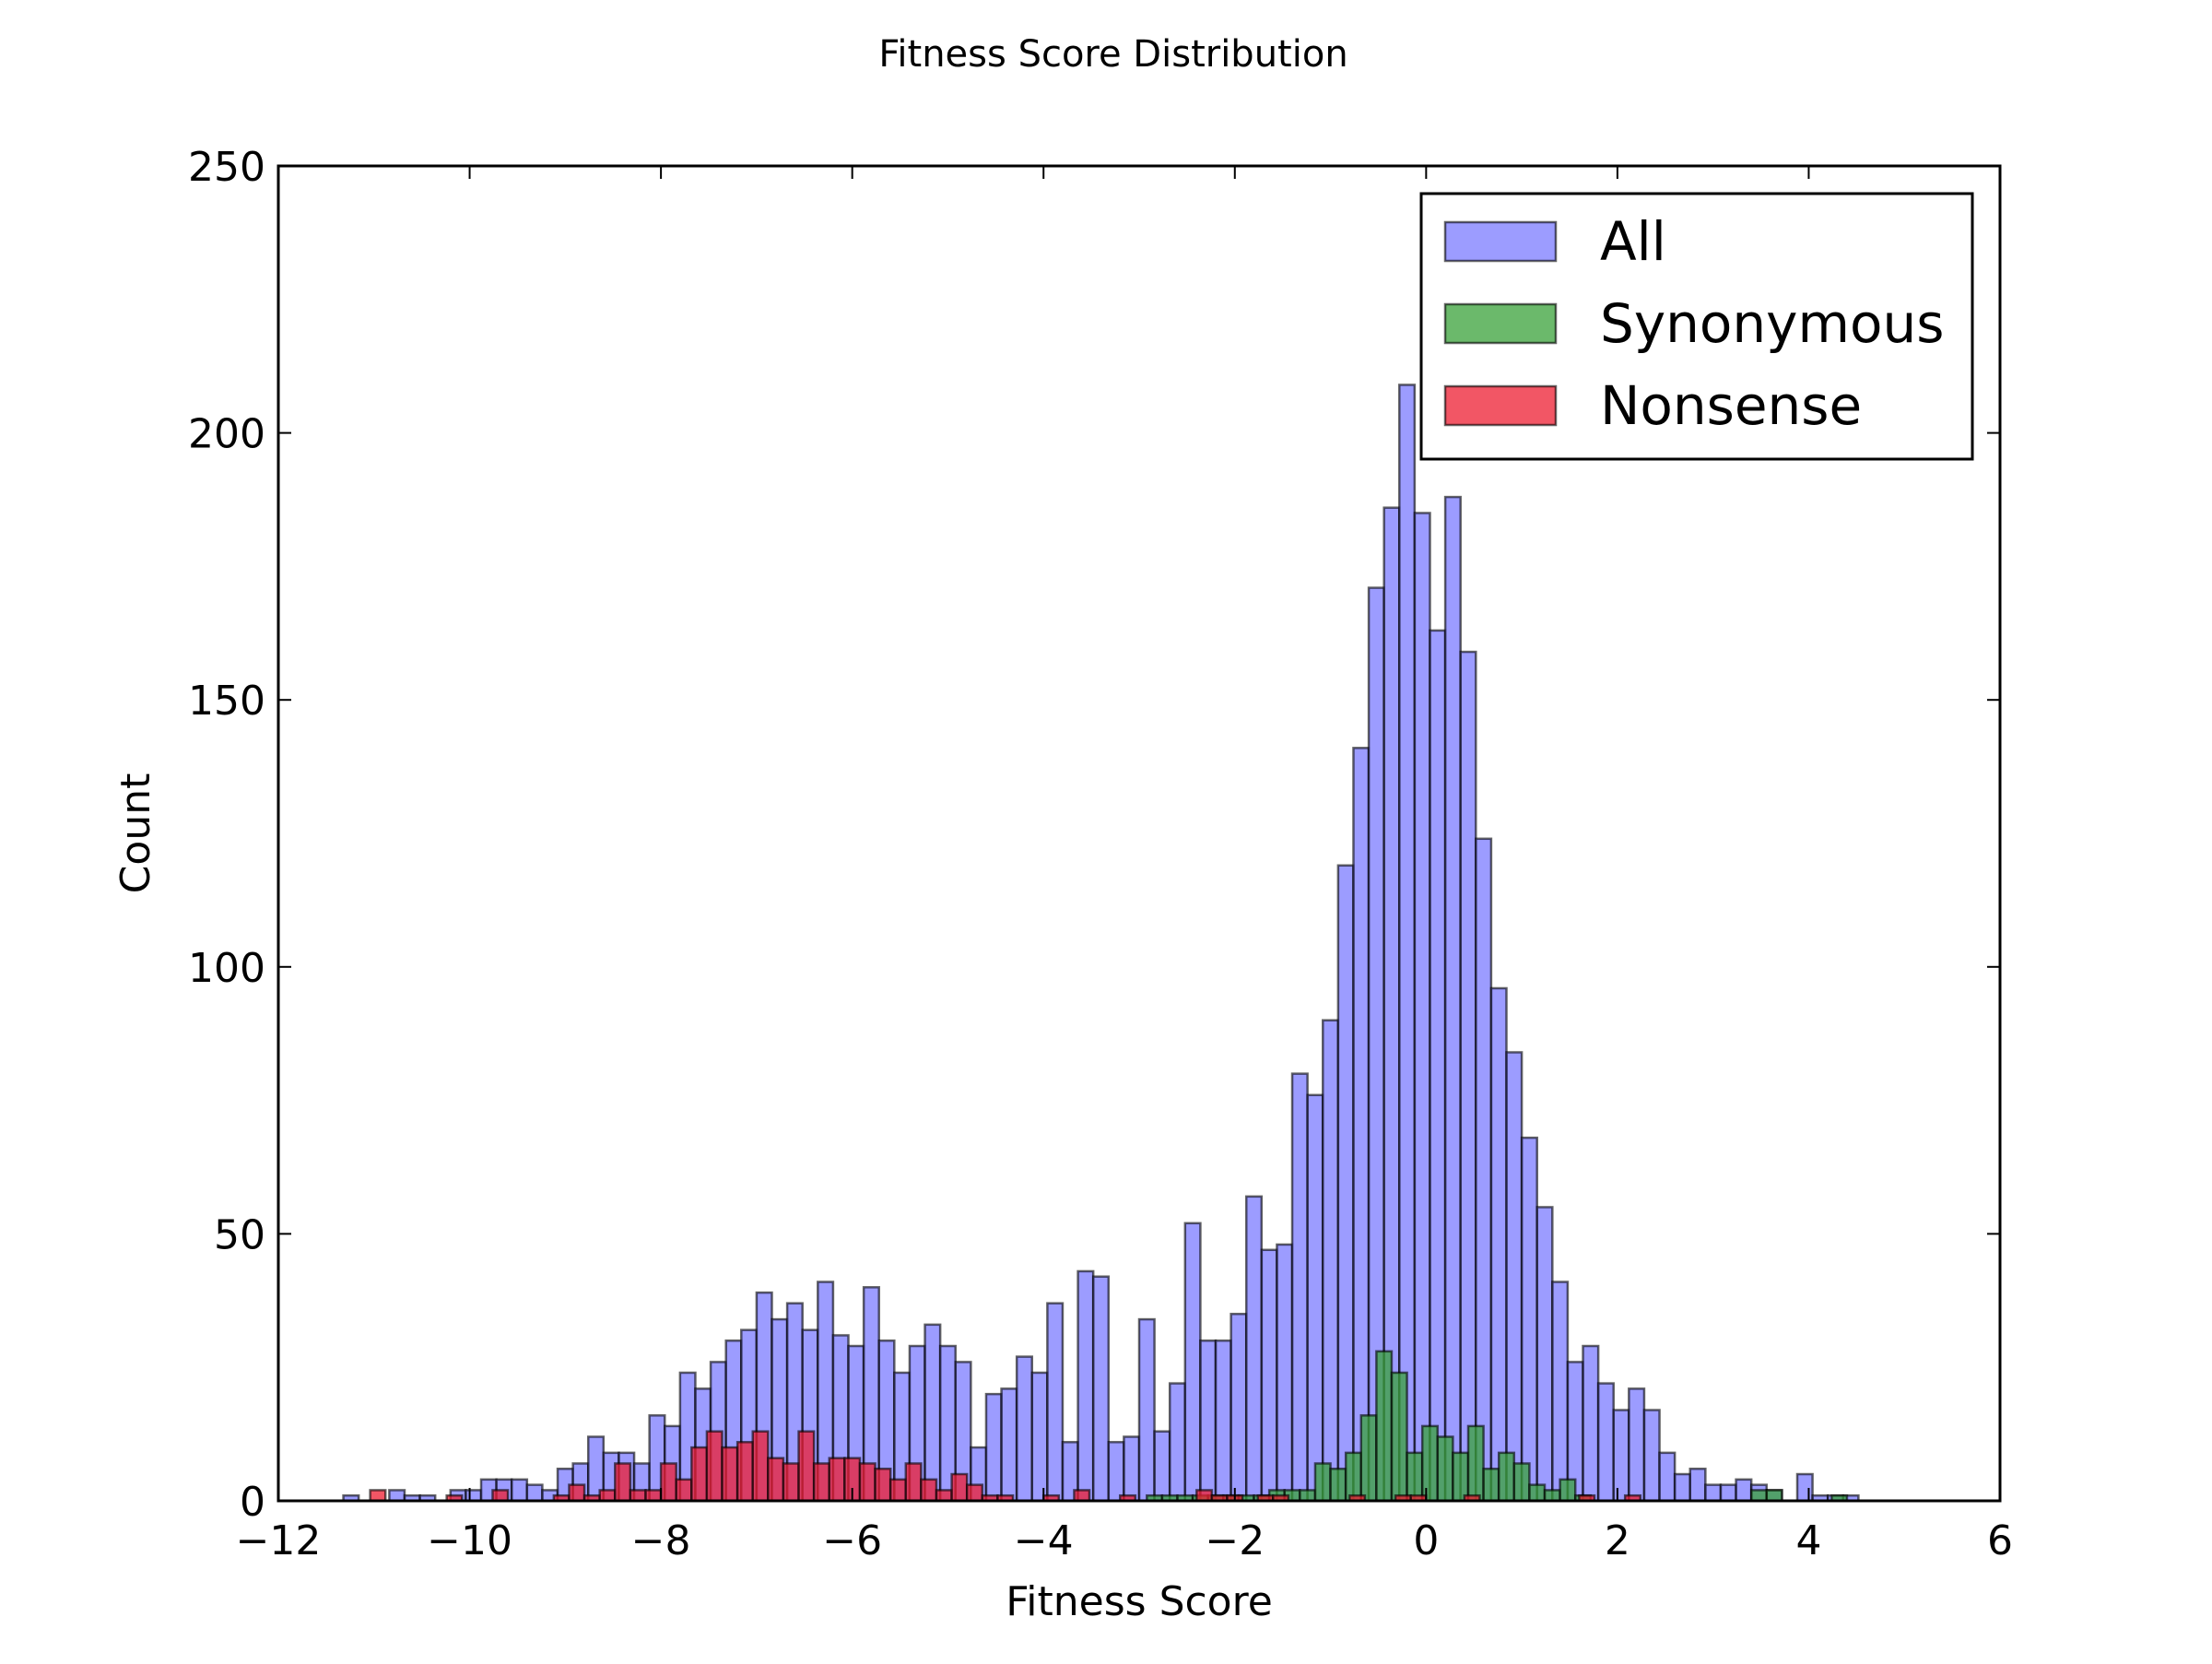 Image resolution: width=2212 pixels, height=1664 pixels. I want to click on x-tick-label-4: −4, so click(1044, 1540).